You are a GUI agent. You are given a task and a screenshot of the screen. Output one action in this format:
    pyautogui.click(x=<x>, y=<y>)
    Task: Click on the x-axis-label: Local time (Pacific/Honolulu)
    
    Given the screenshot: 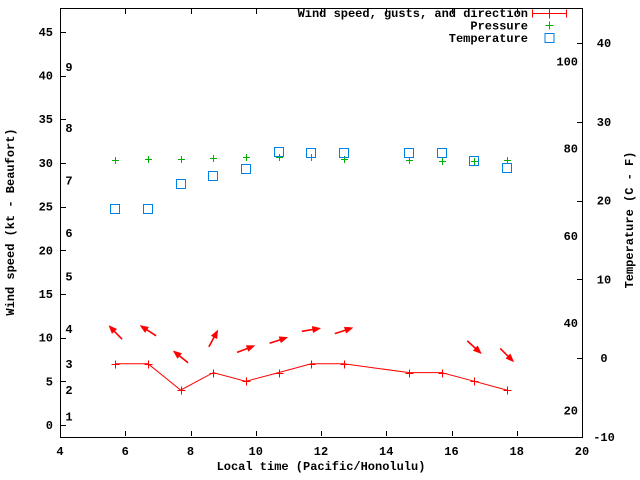 What is the action you would take?
    pyautogui.click(x=321, y=467)
    